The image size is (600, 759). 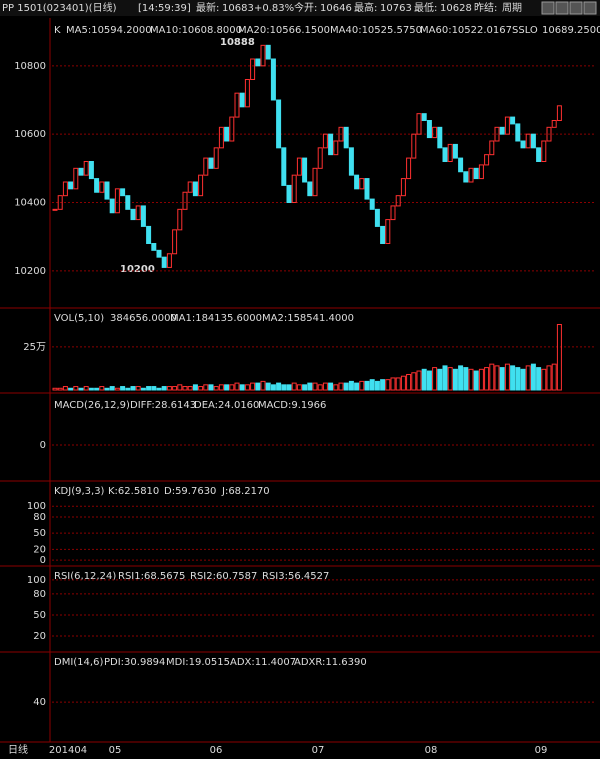 I want to click on dmi-title: DMI(14,6), so click(x=78, y=662).